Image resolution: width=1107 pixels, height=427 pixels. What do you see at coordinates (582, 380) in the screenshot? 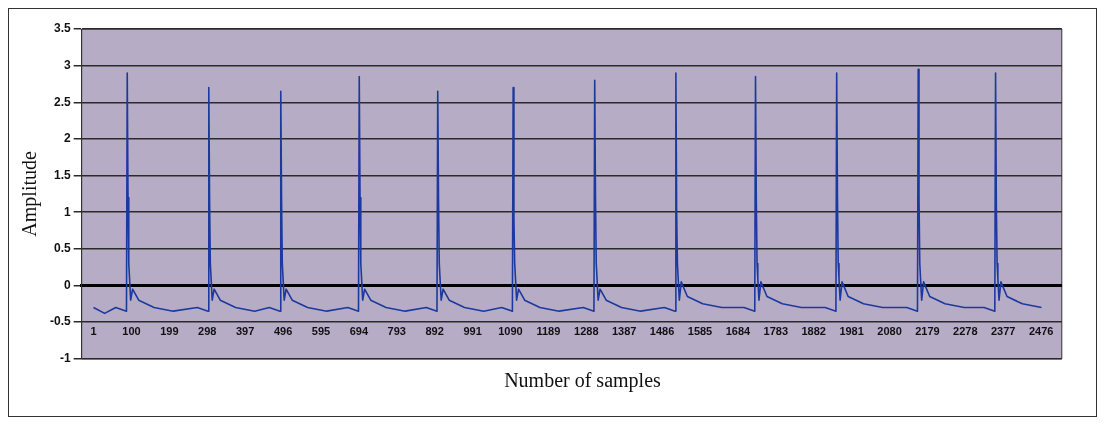
I see `x-axis-title: Number of samples` at bounding box center [582, 380].